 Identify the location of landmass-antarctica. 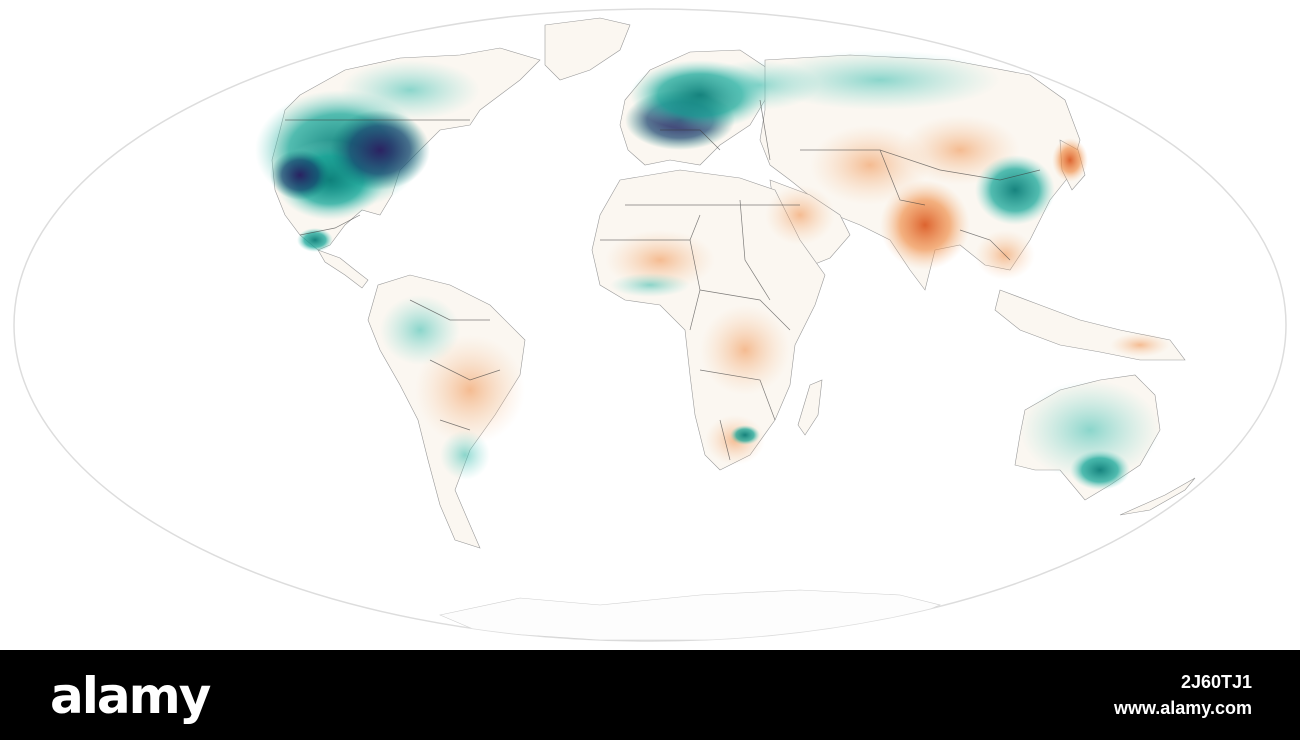
(690, 615).